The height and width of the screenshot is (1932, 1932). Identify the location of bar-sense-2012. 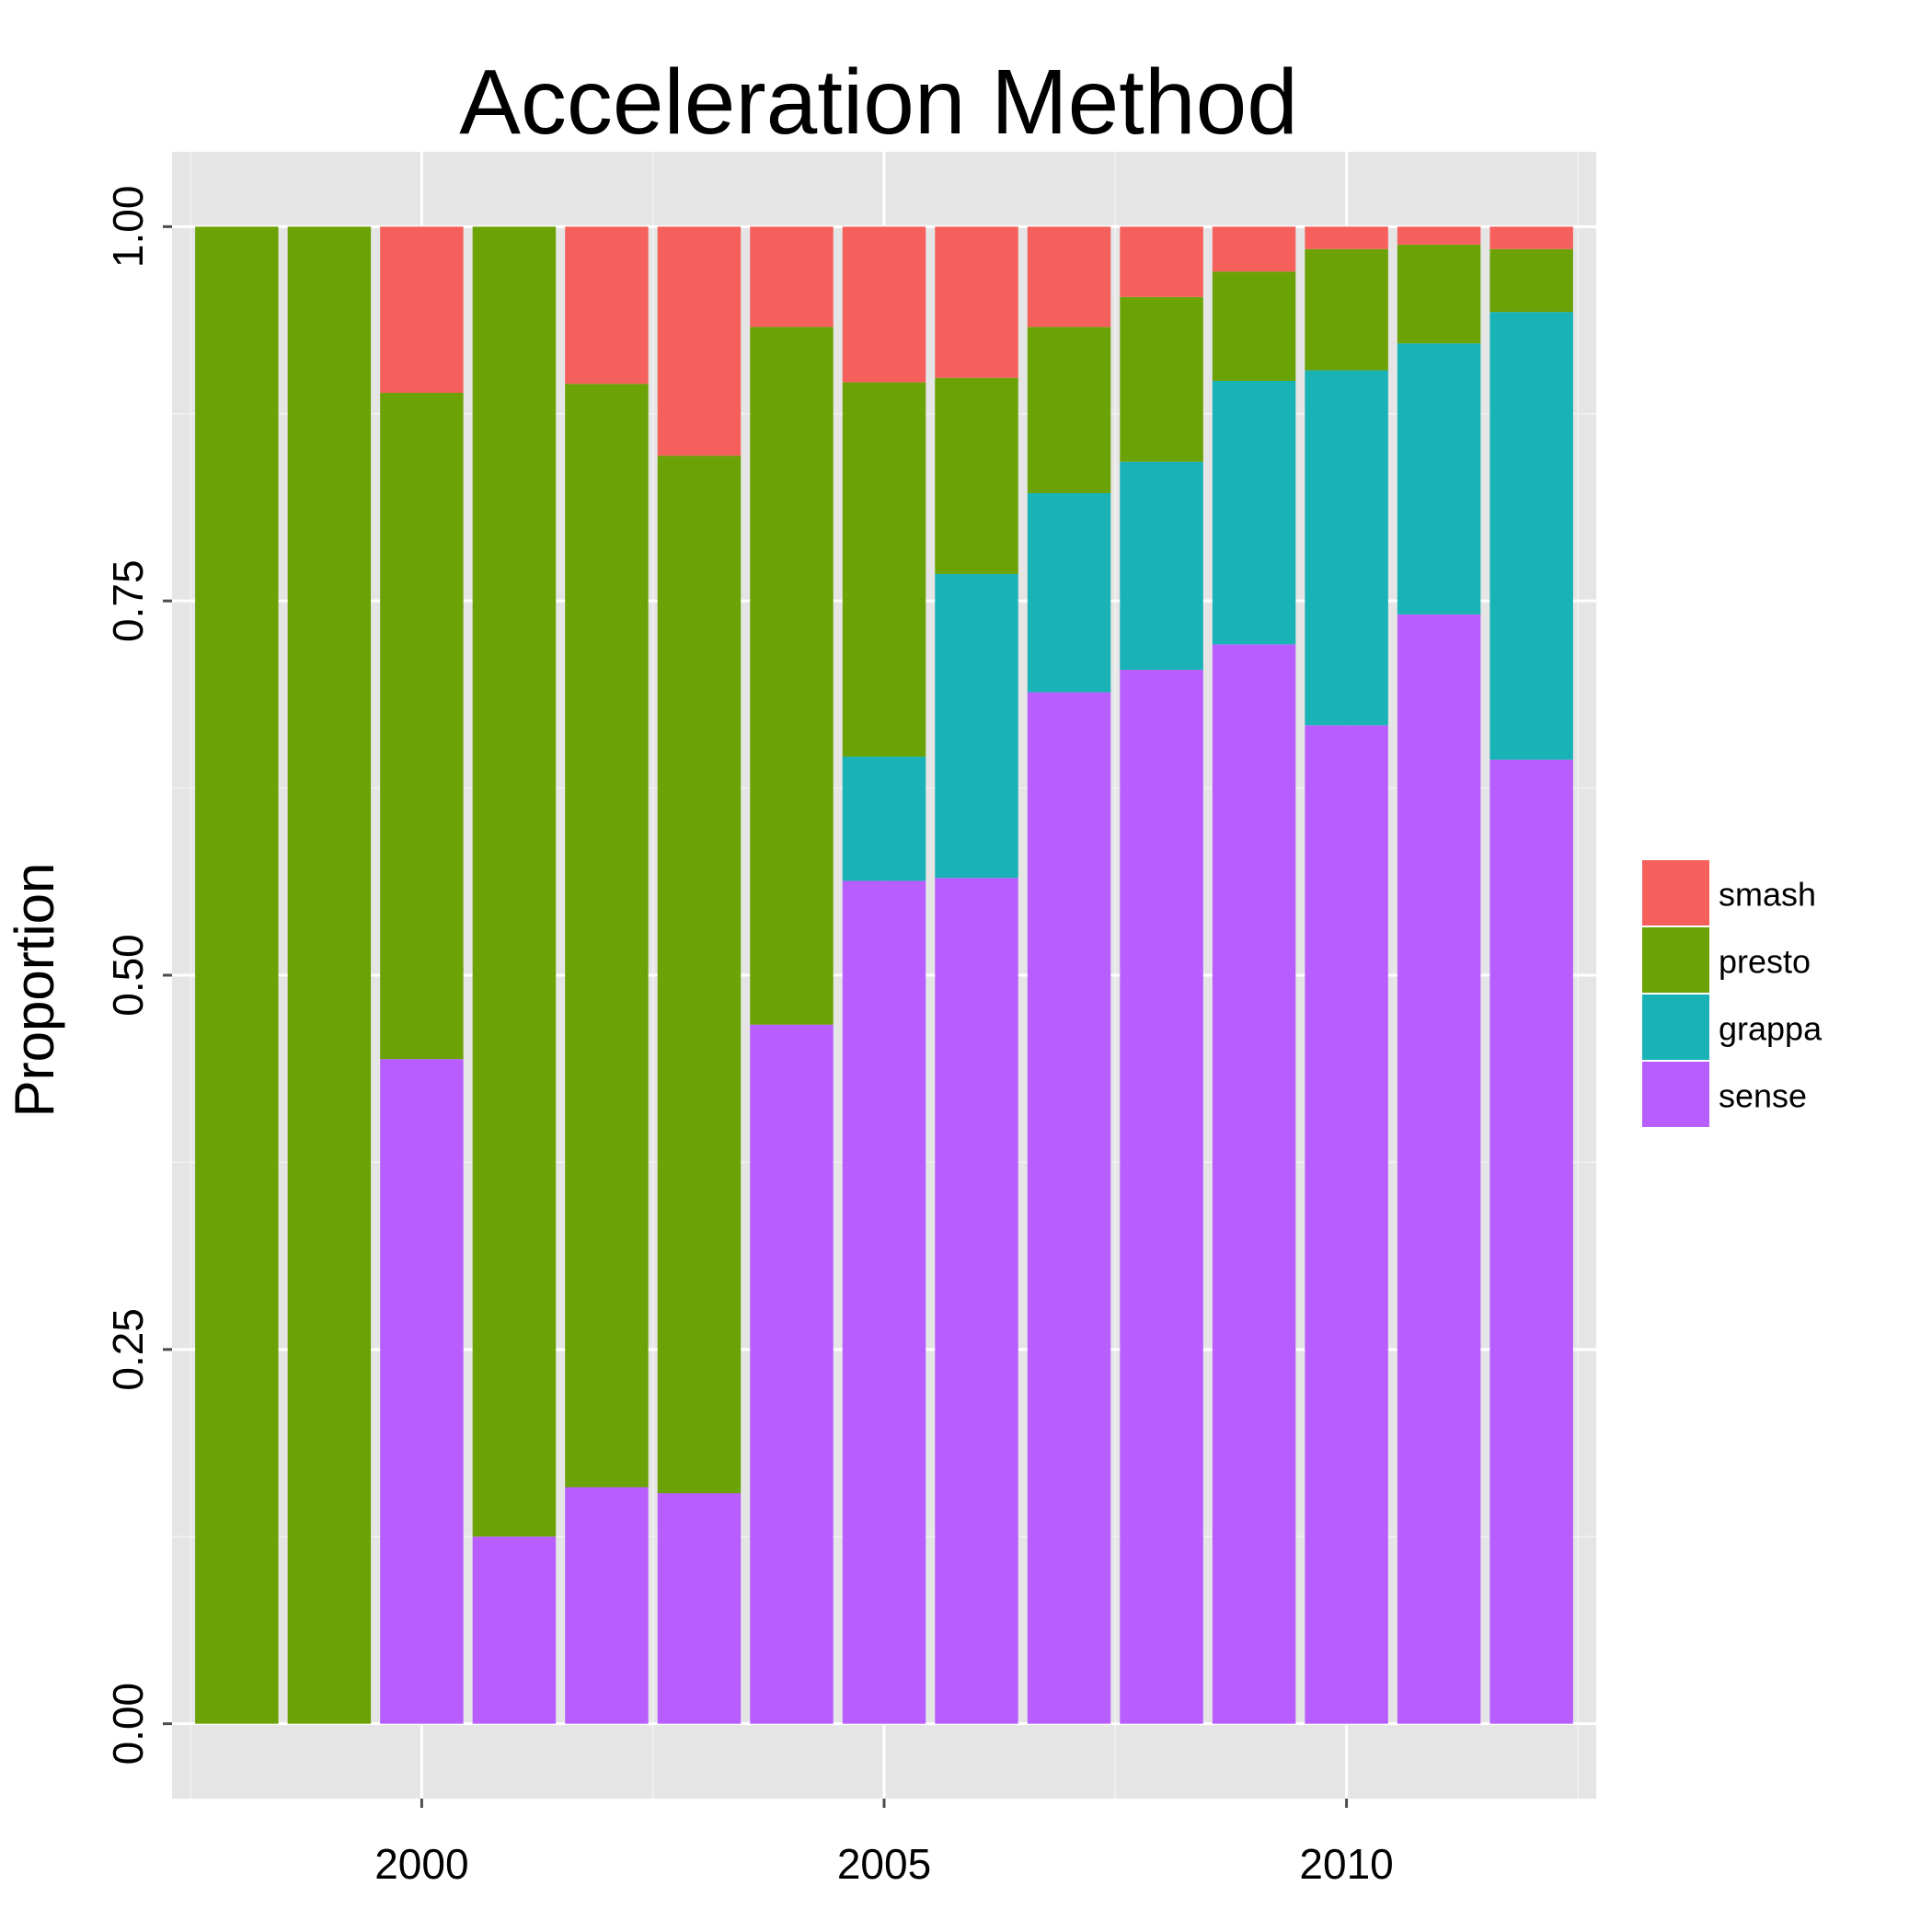
(1531, 1241).